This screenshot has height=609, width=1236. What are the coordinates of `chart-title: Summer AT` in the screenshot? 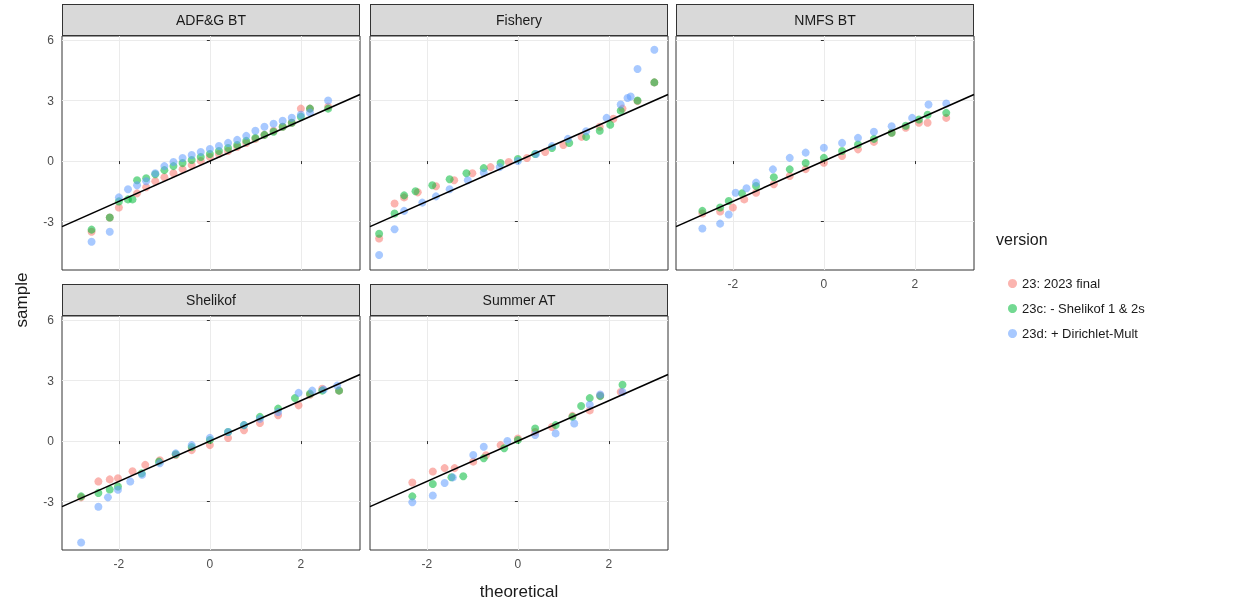 It's located at (519, 300).